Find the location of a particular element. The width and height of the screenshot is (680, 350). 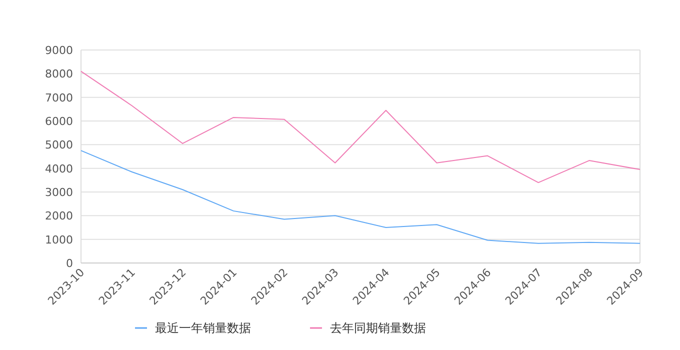

y-tick-label: 0 is located at coordinates (69, 263).